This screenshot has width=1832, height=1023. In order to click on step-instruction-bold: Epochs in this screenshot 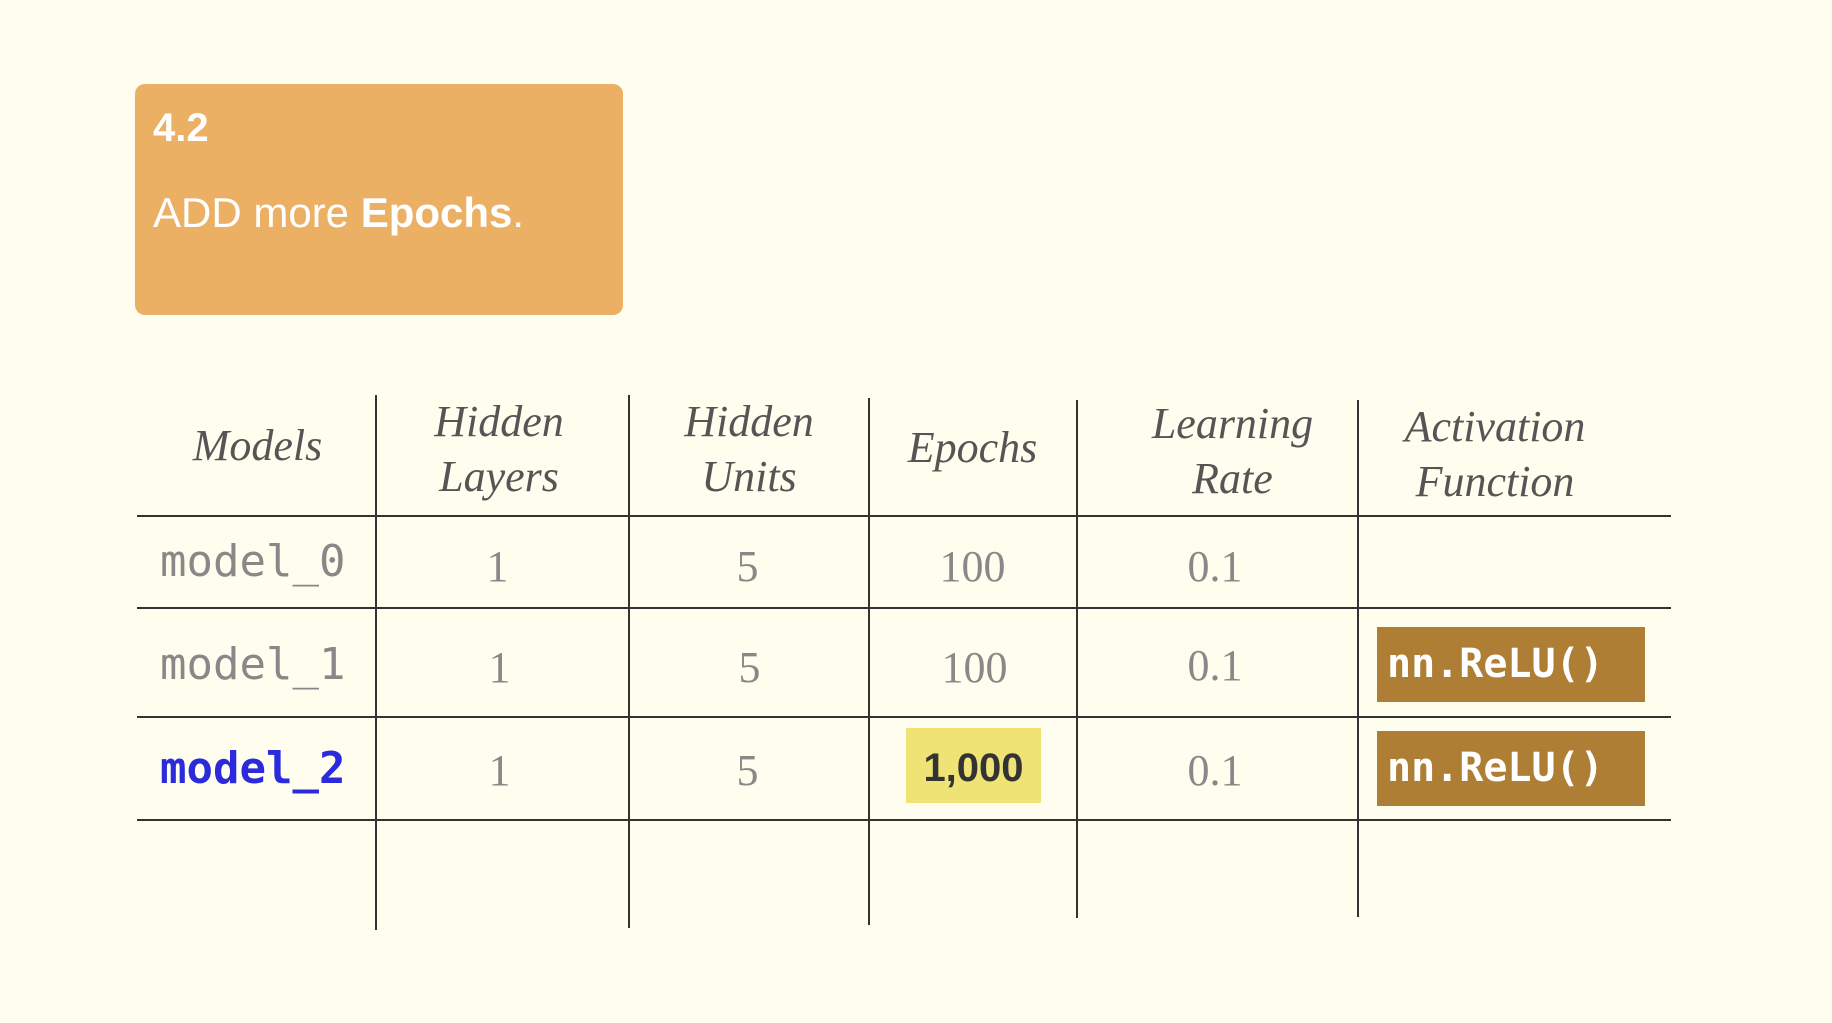, I will do `click(436, 212)`.